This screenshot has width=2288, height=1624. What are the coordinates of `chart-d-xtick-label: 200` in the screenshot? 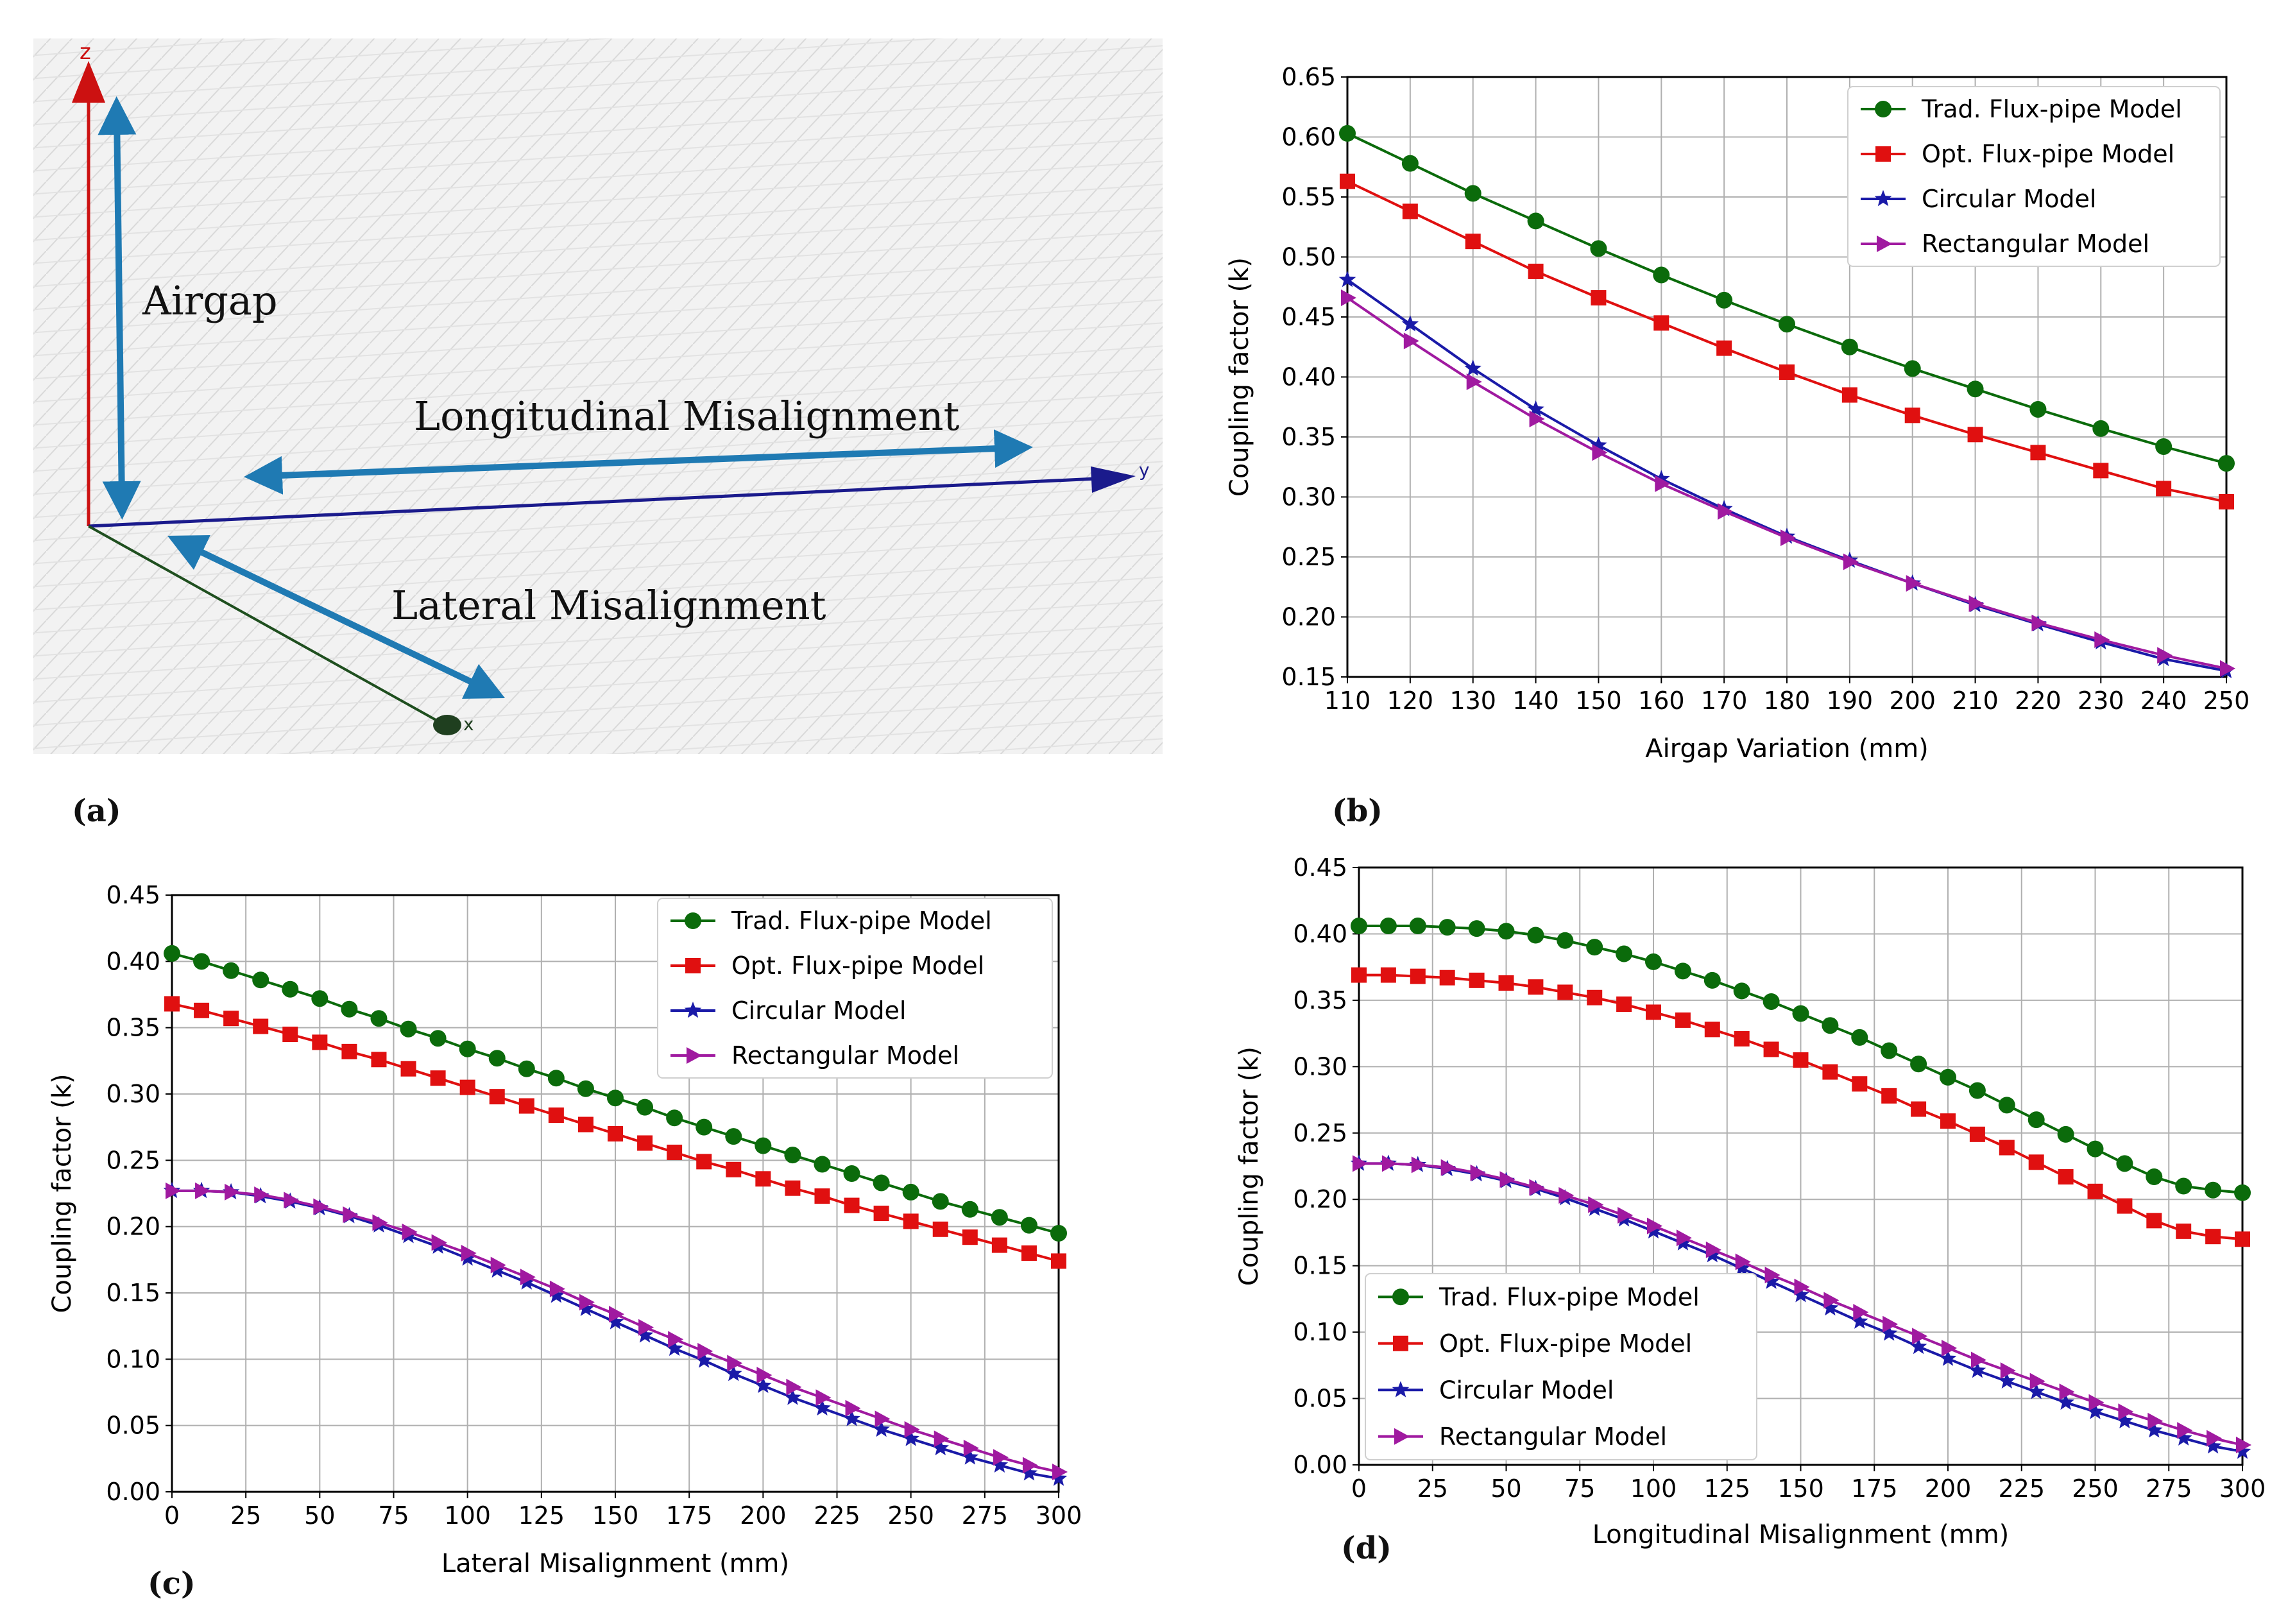 It's located at (1948, 1488).